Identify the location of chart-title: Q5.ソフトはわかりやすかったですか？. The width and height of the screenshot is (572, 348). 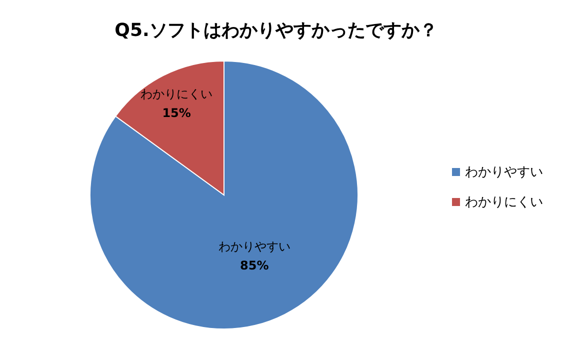
(276, 30).